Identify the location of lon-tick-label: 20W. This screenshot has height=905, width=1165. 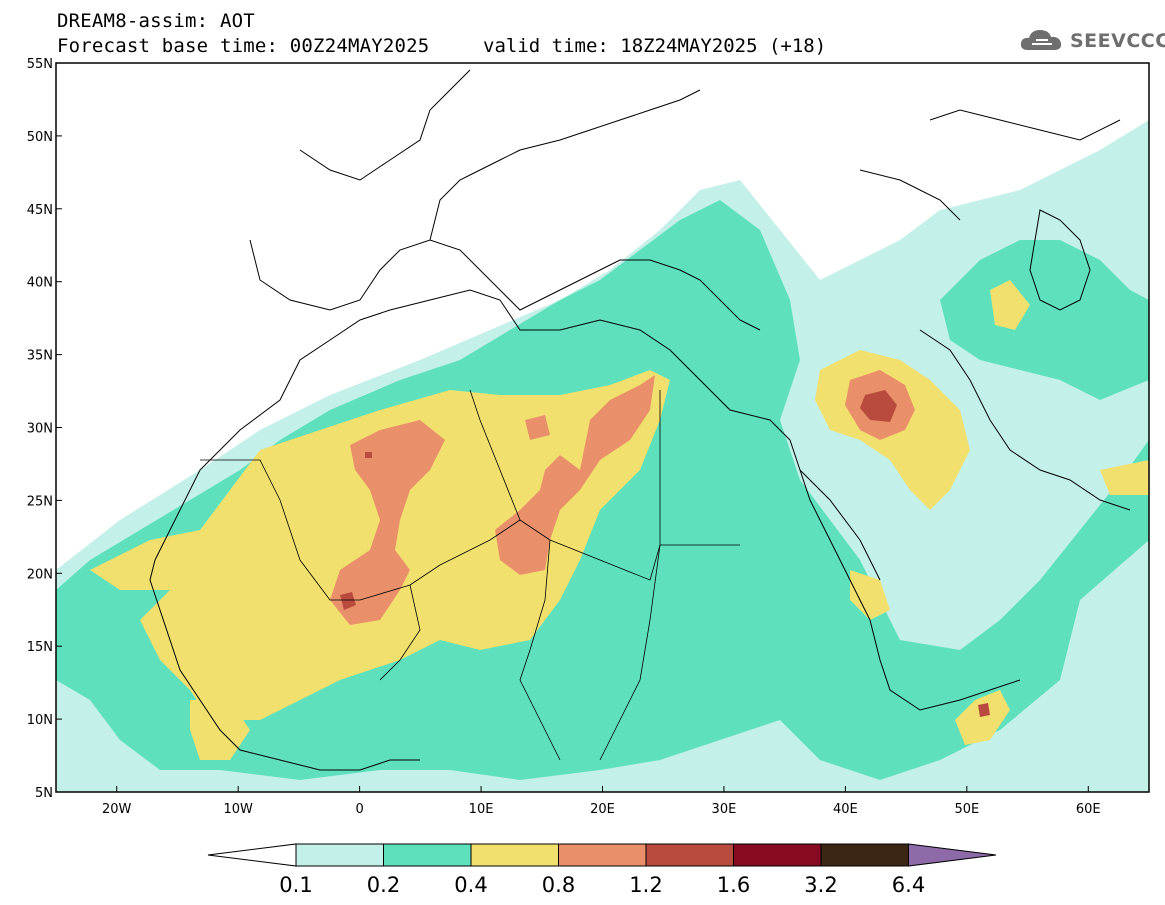
(117, 809).